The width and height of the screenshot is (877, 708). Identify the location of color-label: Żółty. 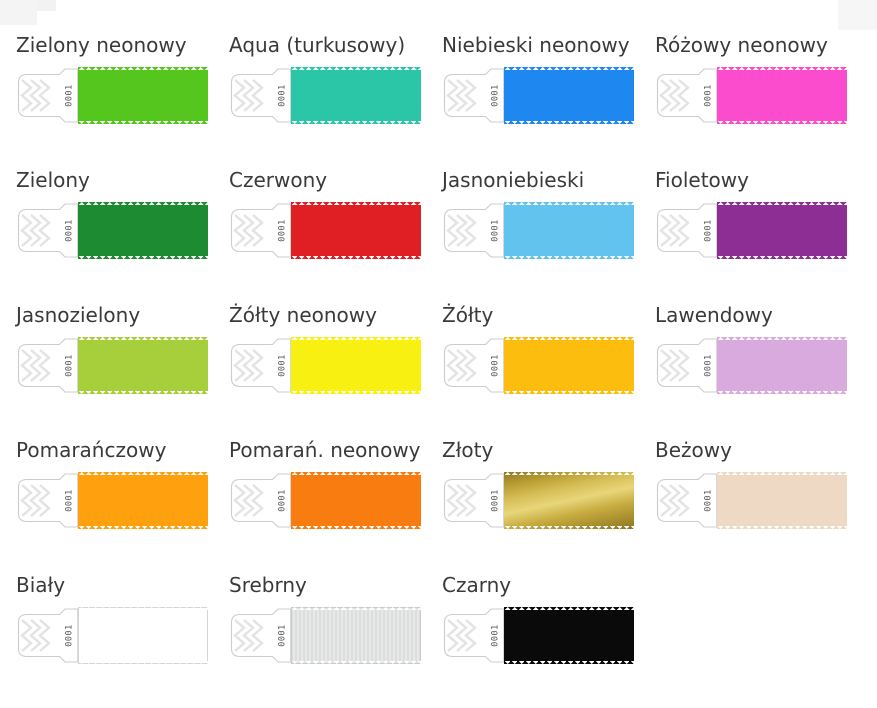
(468, 315).